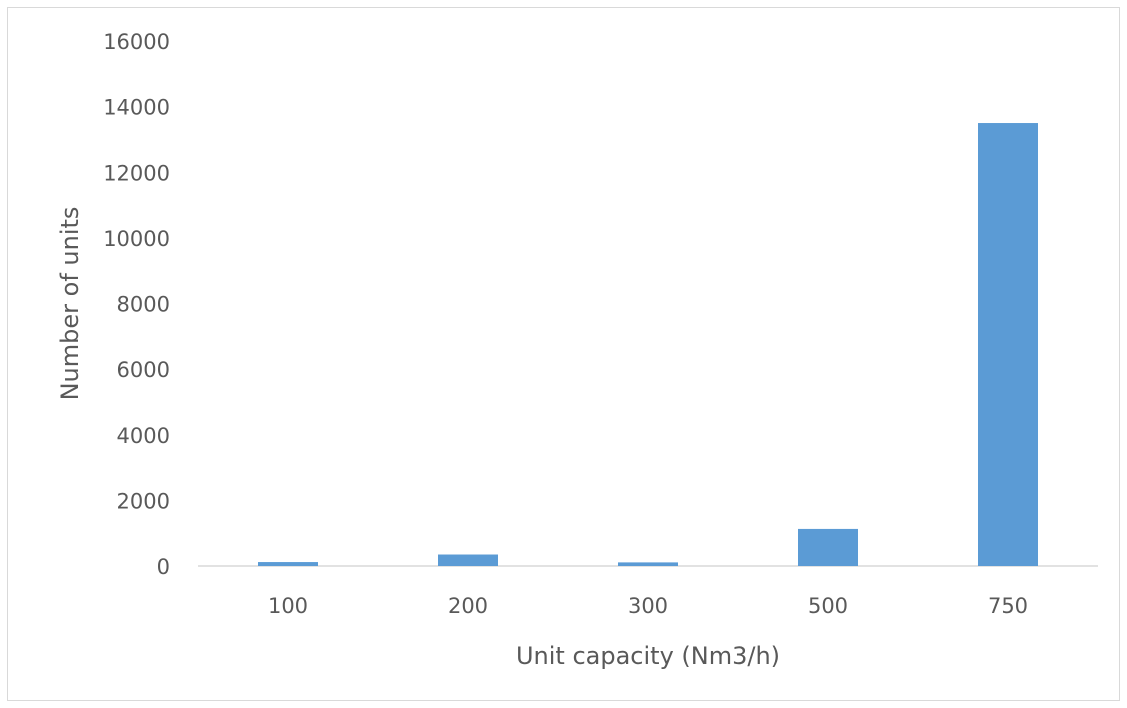 This screenshot has height=708, width=1127. Describe the element at coordinates (288, 606) in the screenshot. I see `x-tick-label: 100` at that location.